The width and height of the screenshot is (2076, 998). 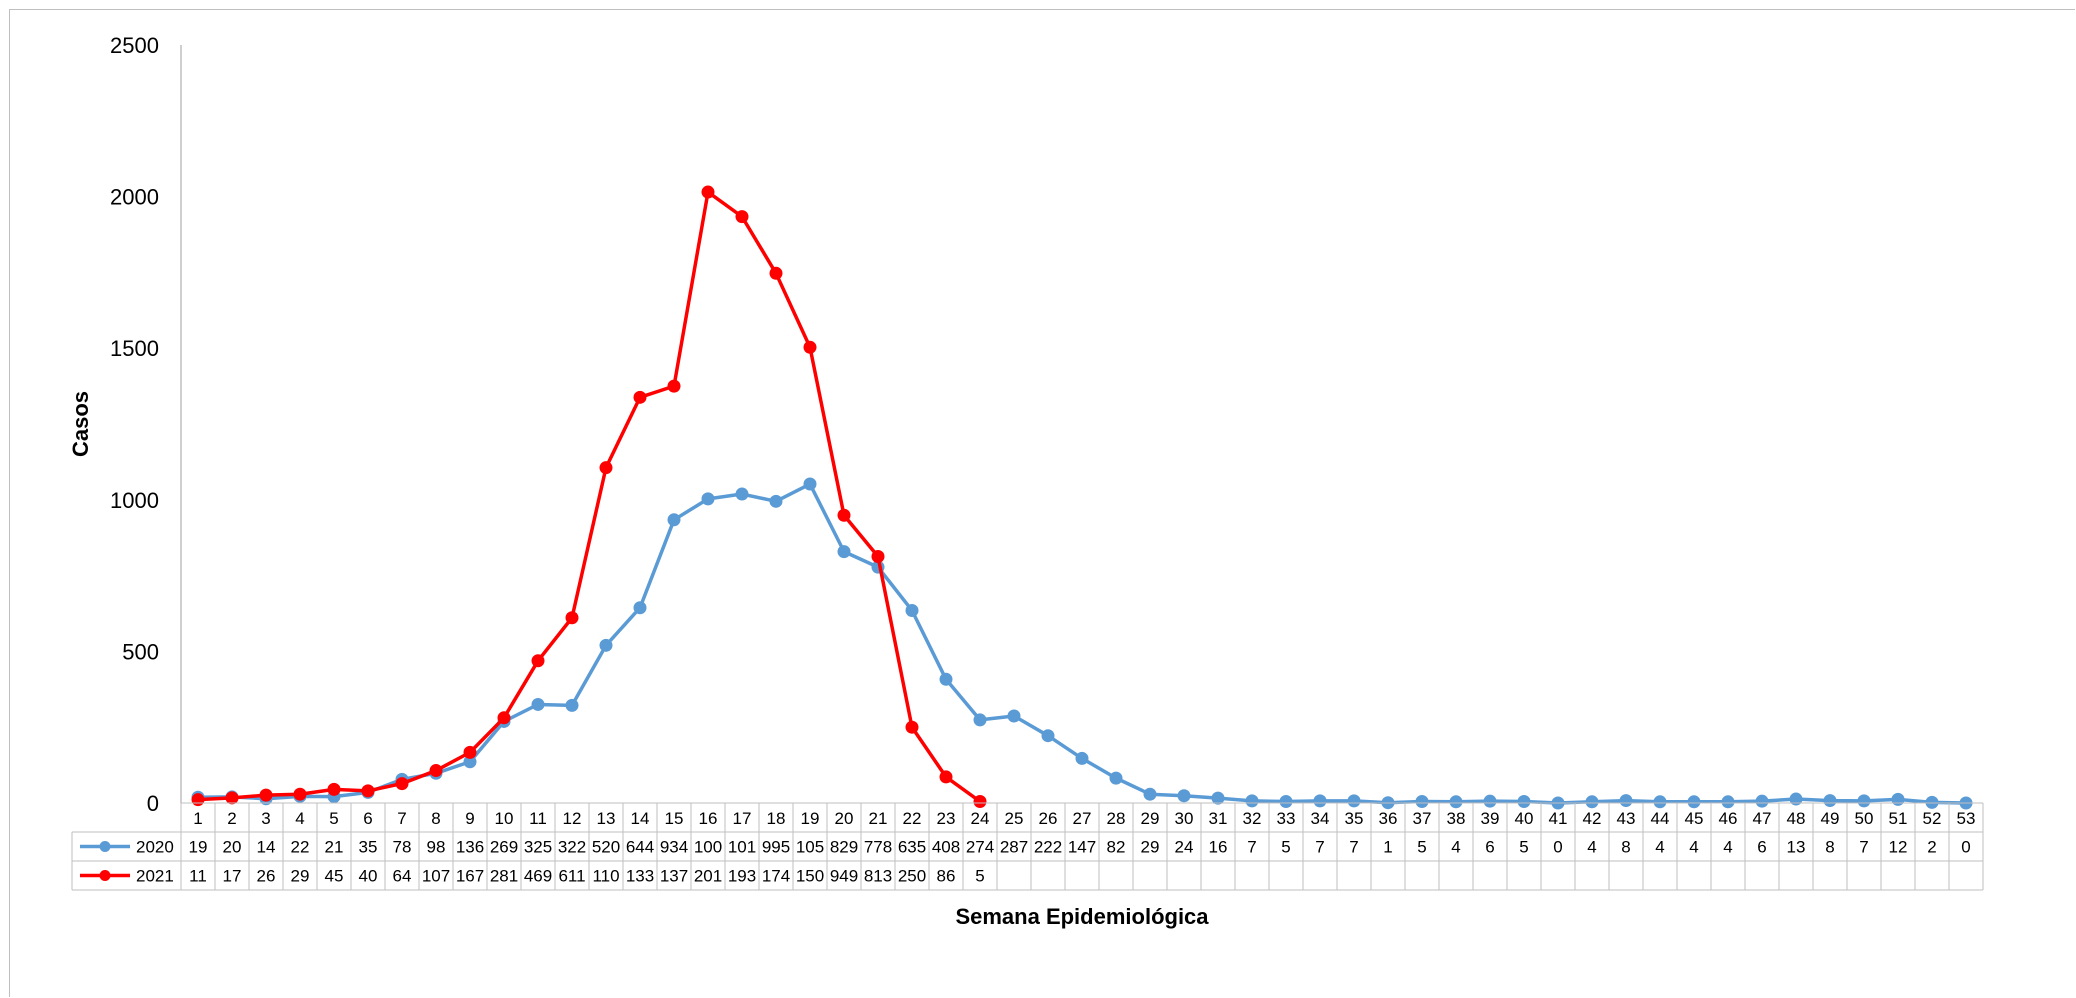 I want to click on x-tick-label: 25, so click(x=1014, y=818).